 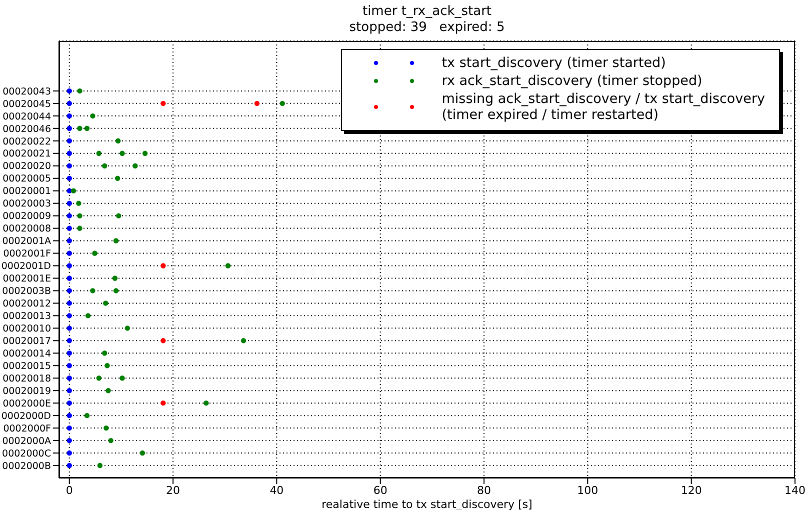 What do you see at coordinates (27, 454) in the screenshot?
I see `y-tick-label: 0002000C` at bounding box center [27, 454].